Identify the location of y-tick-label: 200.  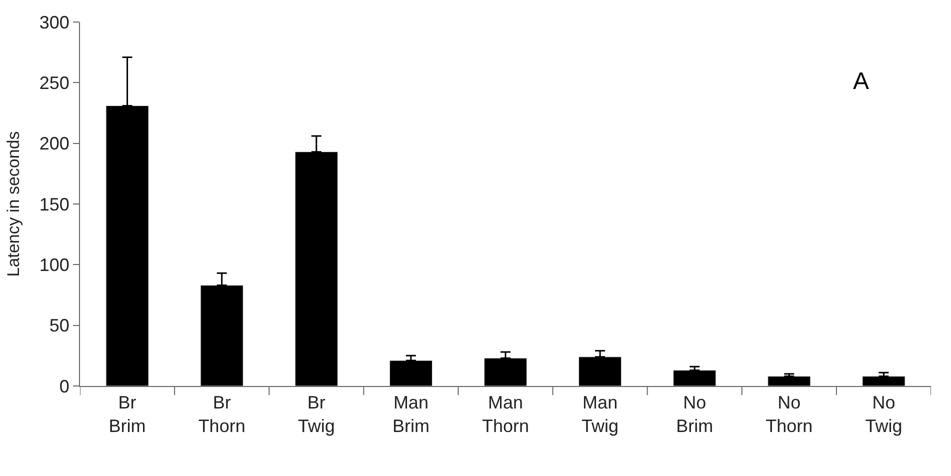
(54, 144).